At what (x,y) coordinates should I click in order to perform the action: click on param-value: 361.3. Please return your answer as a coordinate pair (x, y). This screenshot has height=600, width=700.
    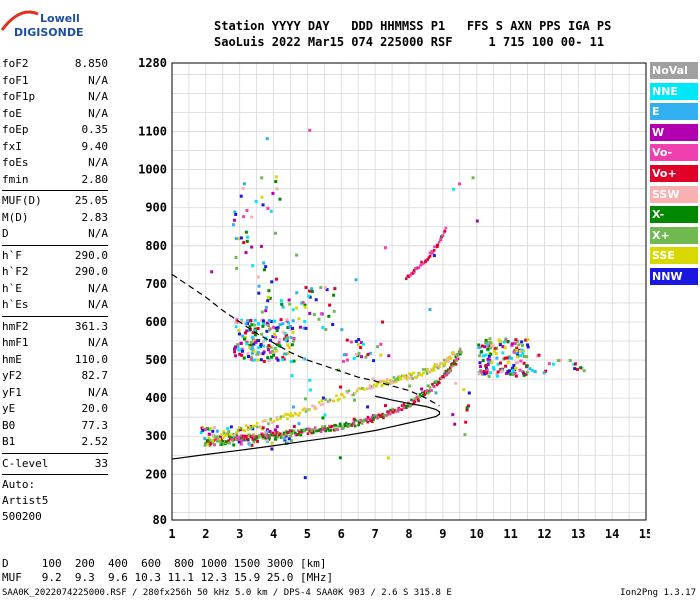
    Looking at the image, I should click on (91, 326).